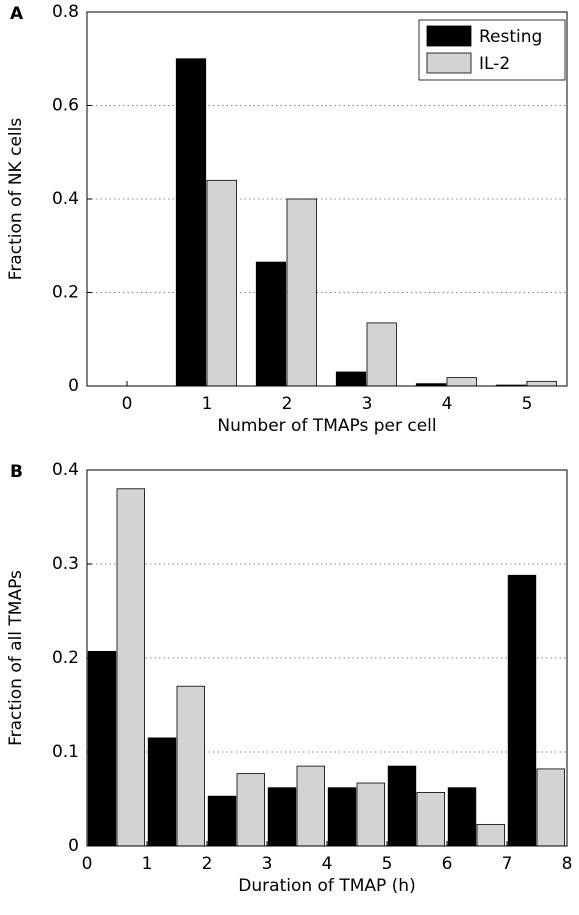 Image resolution: width=579 pixels, height=915 pixels. What do you see at coordinates (65, 564) in the screenshot?
I see `y-tick-label: 0.3` at bounding box center [65, 564].